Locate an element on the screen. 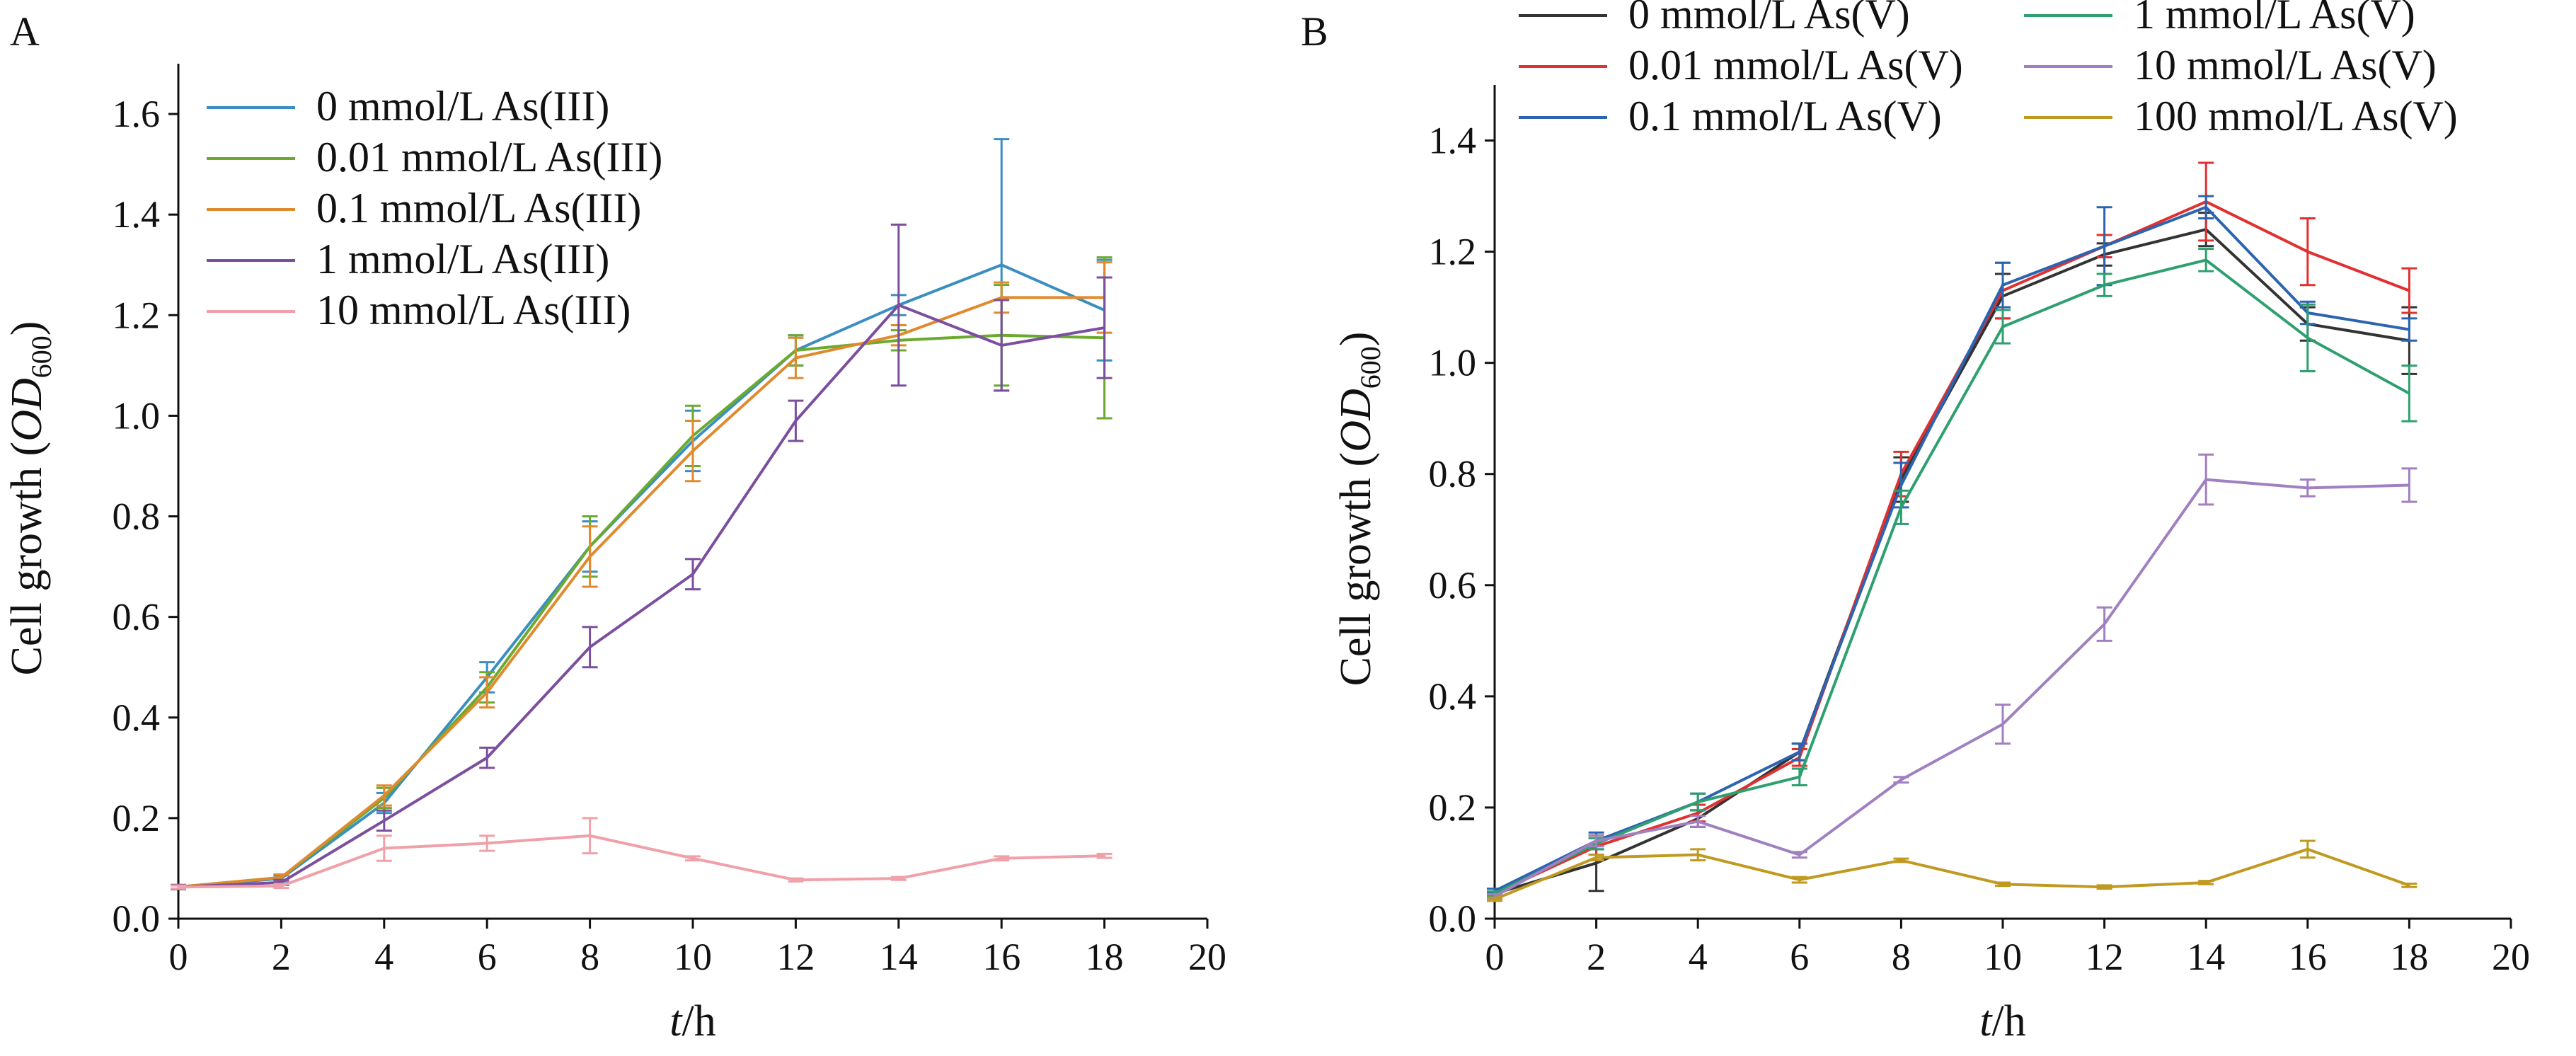 The image size is (2576, 1056). x-tick-label-A: 18 is located at coordinates (1105, 957).